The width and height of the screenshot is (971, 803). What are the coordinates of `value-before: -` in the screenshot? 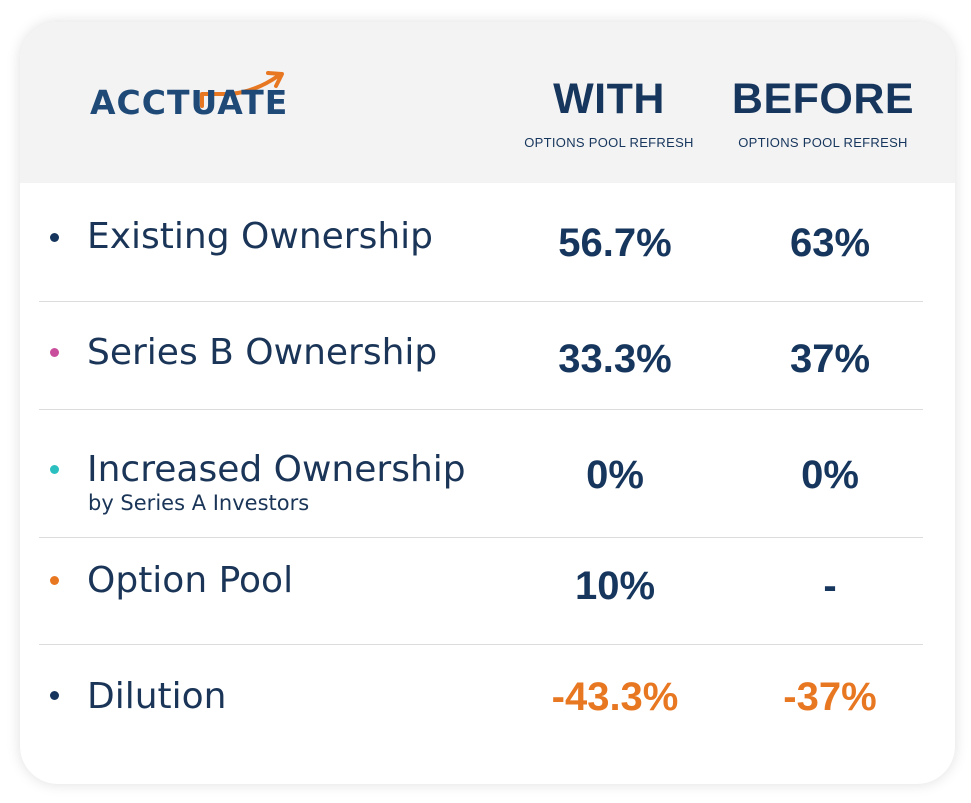 It's located at (830, 586).